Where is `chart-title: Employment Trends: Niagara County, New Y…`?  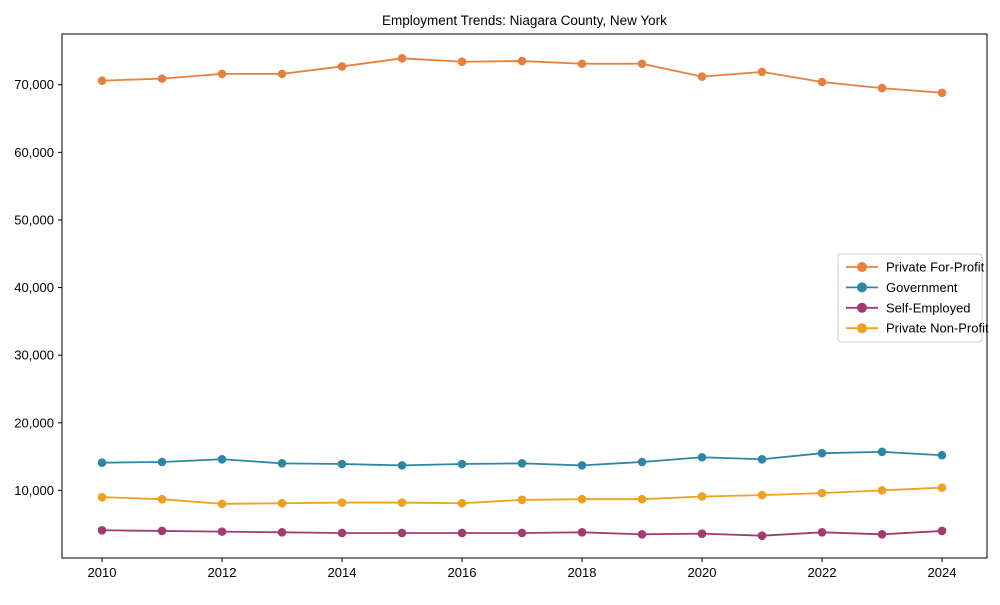
chart-title: Employment Trends: Niagara County, New Y… is located at coordinates (524, 20).